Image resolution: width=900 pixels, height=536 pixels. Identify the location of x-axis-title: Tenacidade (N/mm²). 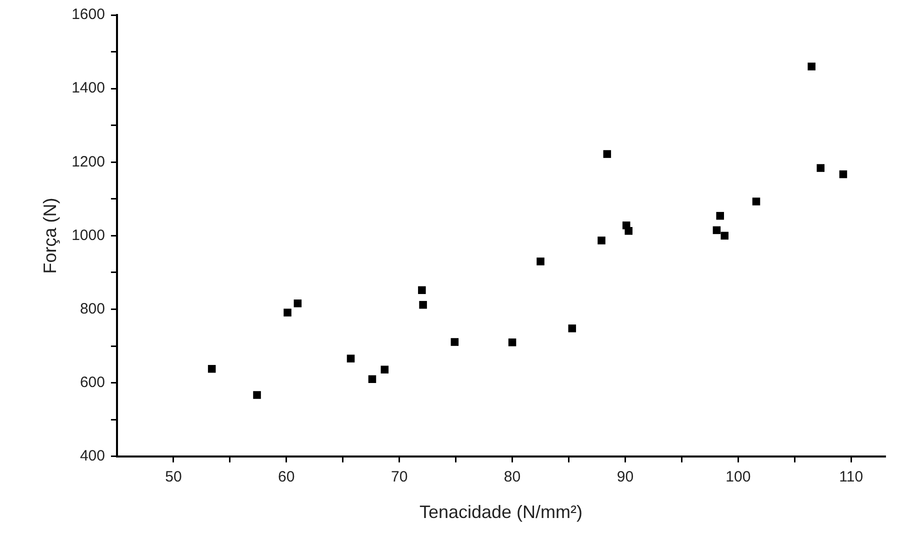
(501, 512).